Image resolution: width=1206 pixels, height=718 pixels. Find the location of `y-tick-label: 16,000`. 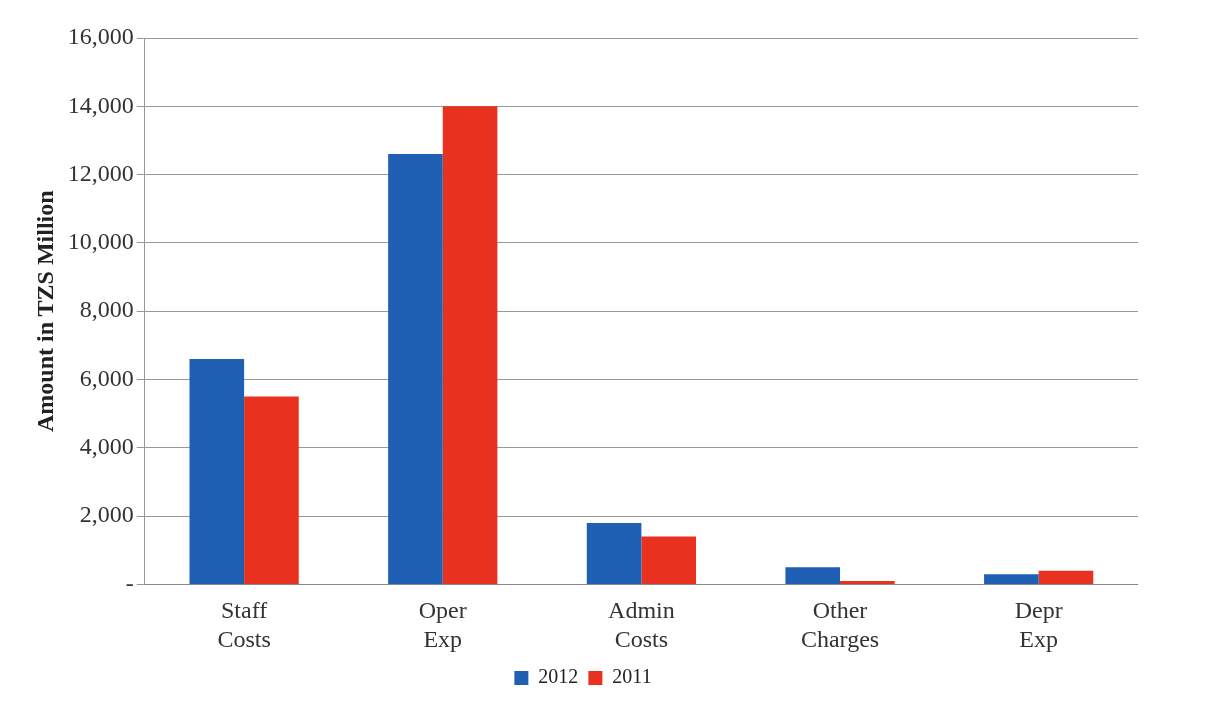

y-tick-label: 16,000 is located at coordinates (100, 36).